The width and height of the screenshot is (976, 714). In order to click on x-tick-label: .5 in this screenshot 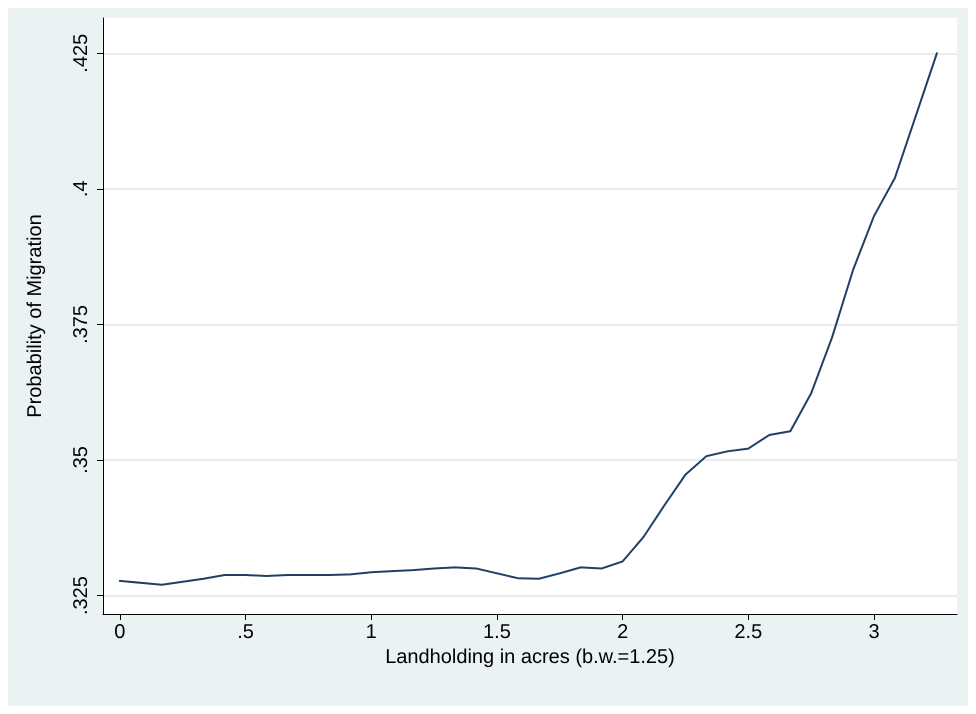, I will do `click(245, 632)`.